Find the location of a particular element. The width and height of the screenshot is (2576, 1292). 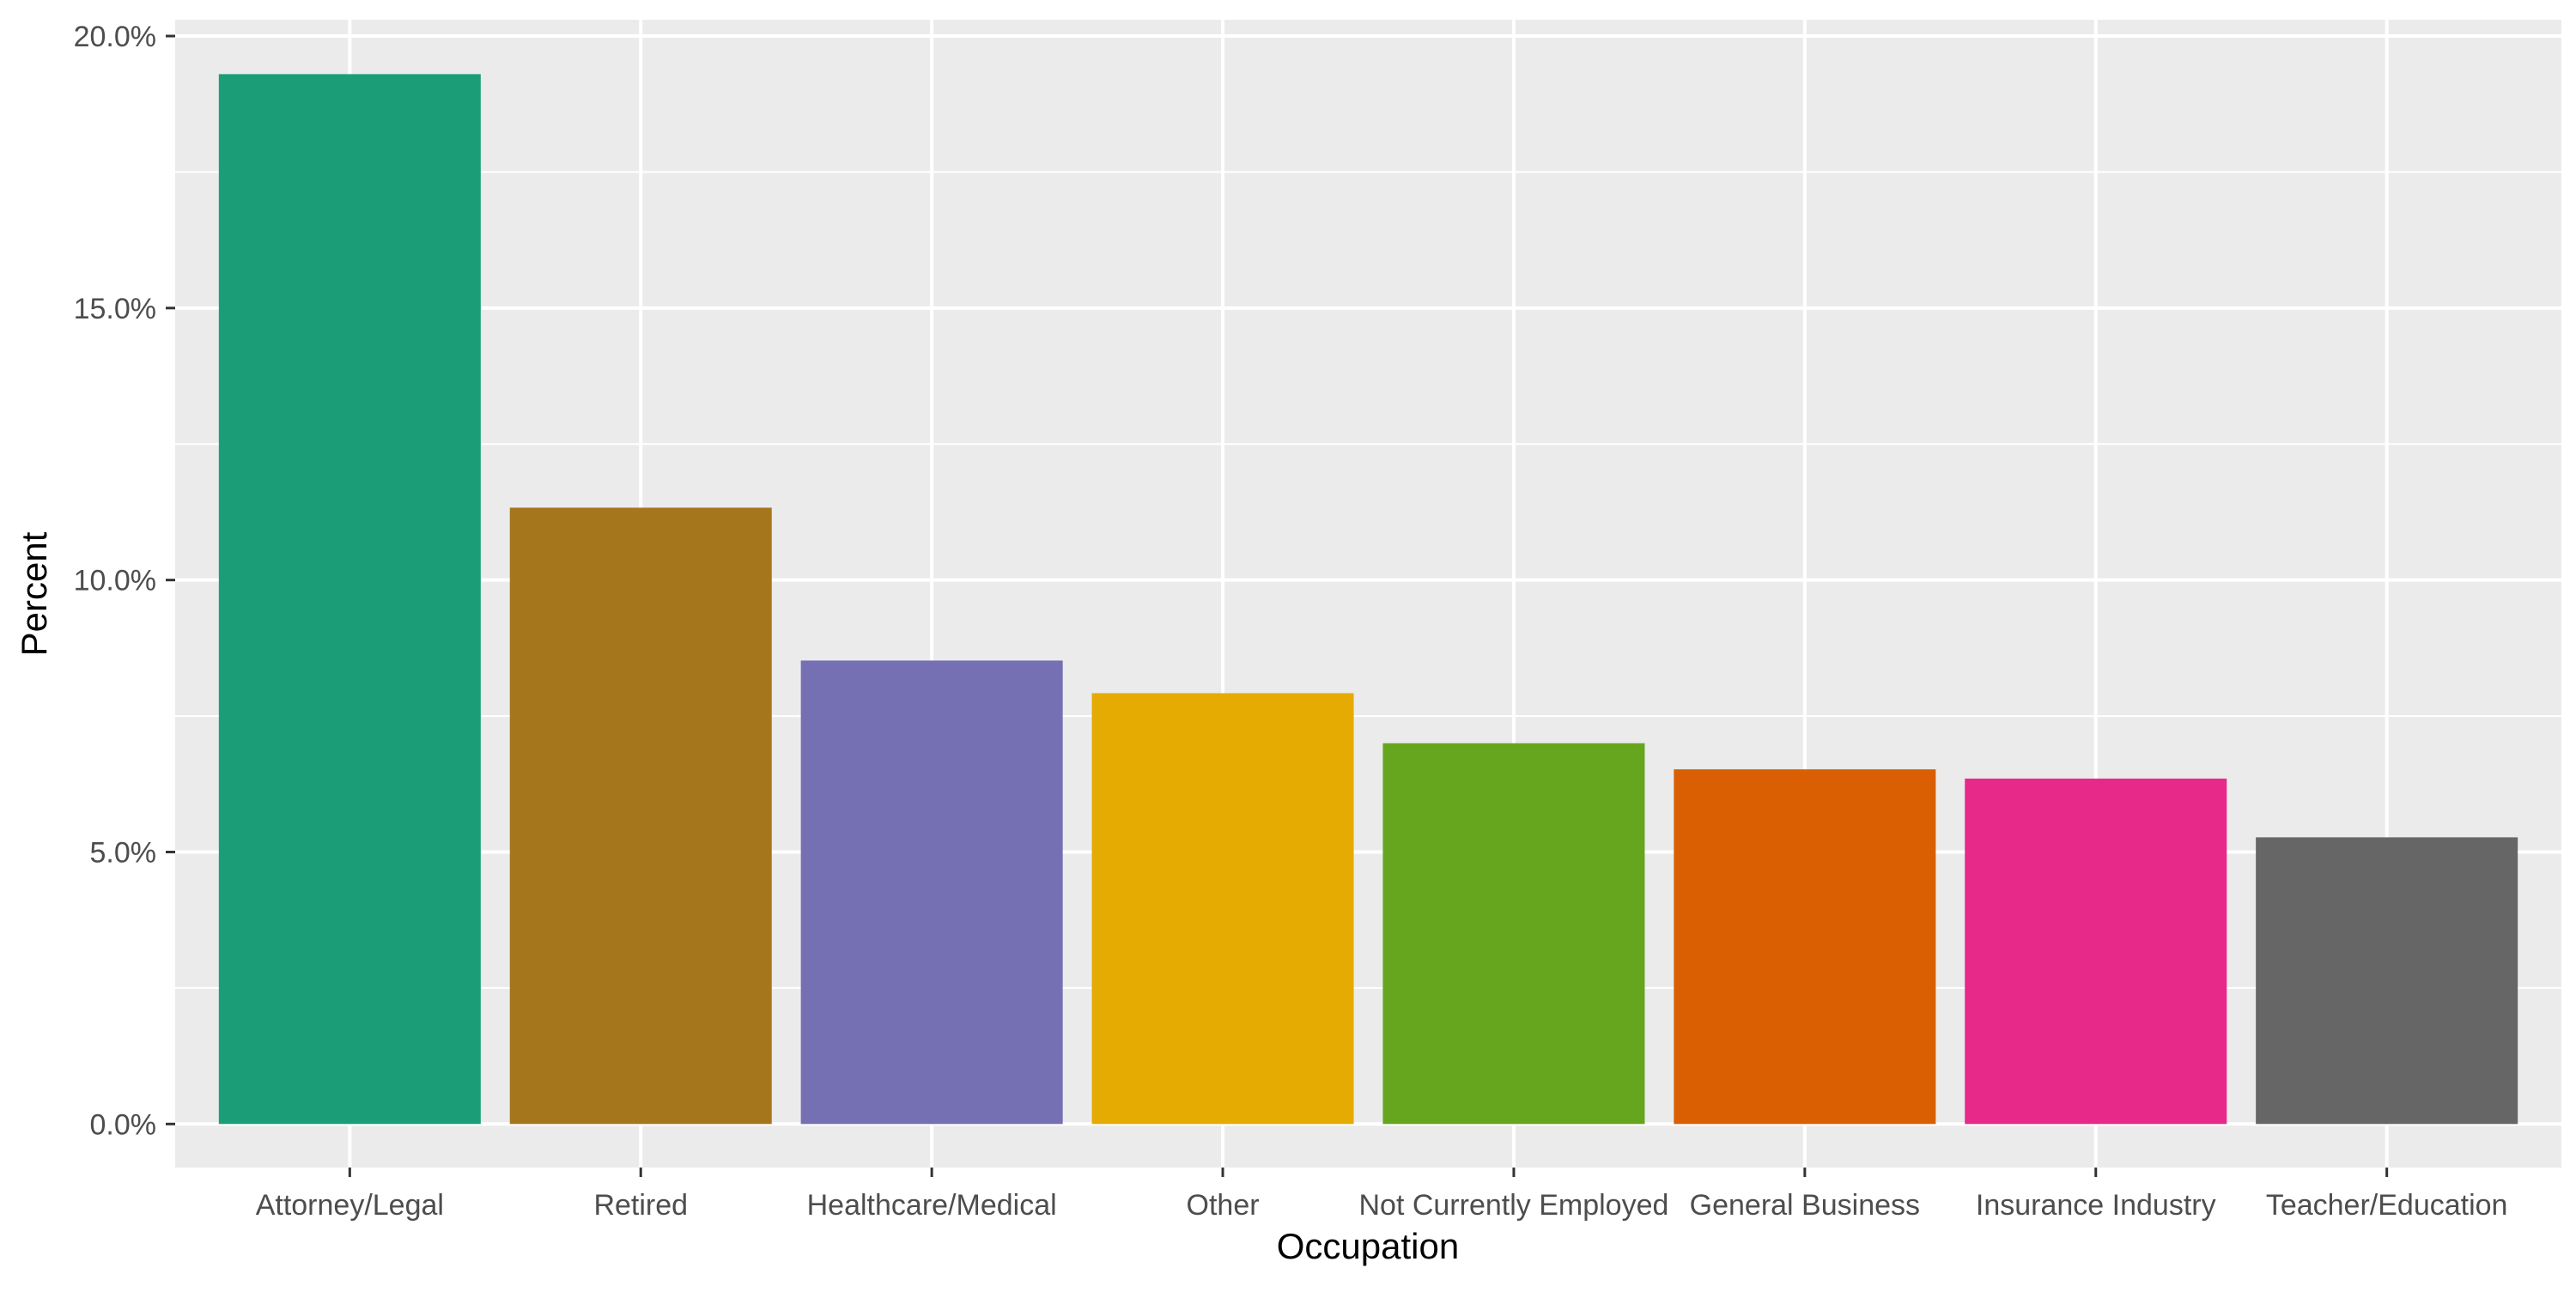

x-tick-label: Retired is located at coordinates (640, 1205).